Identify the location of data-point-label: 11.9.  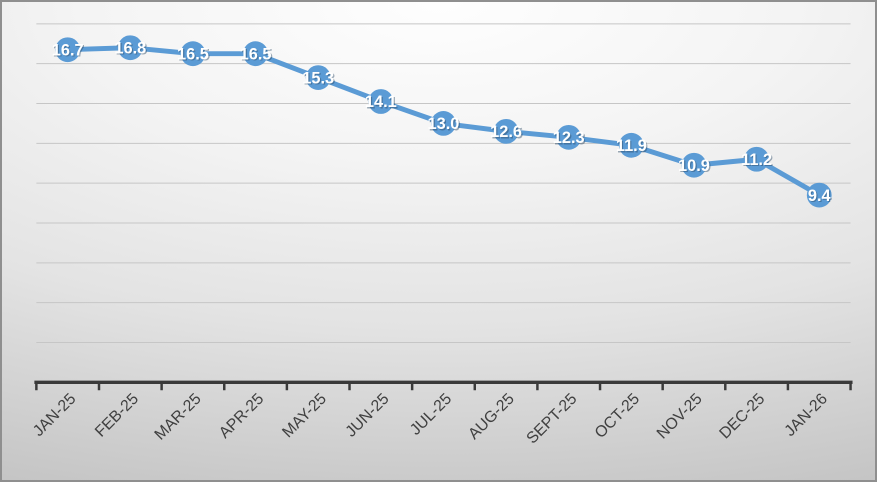
(631, 146).